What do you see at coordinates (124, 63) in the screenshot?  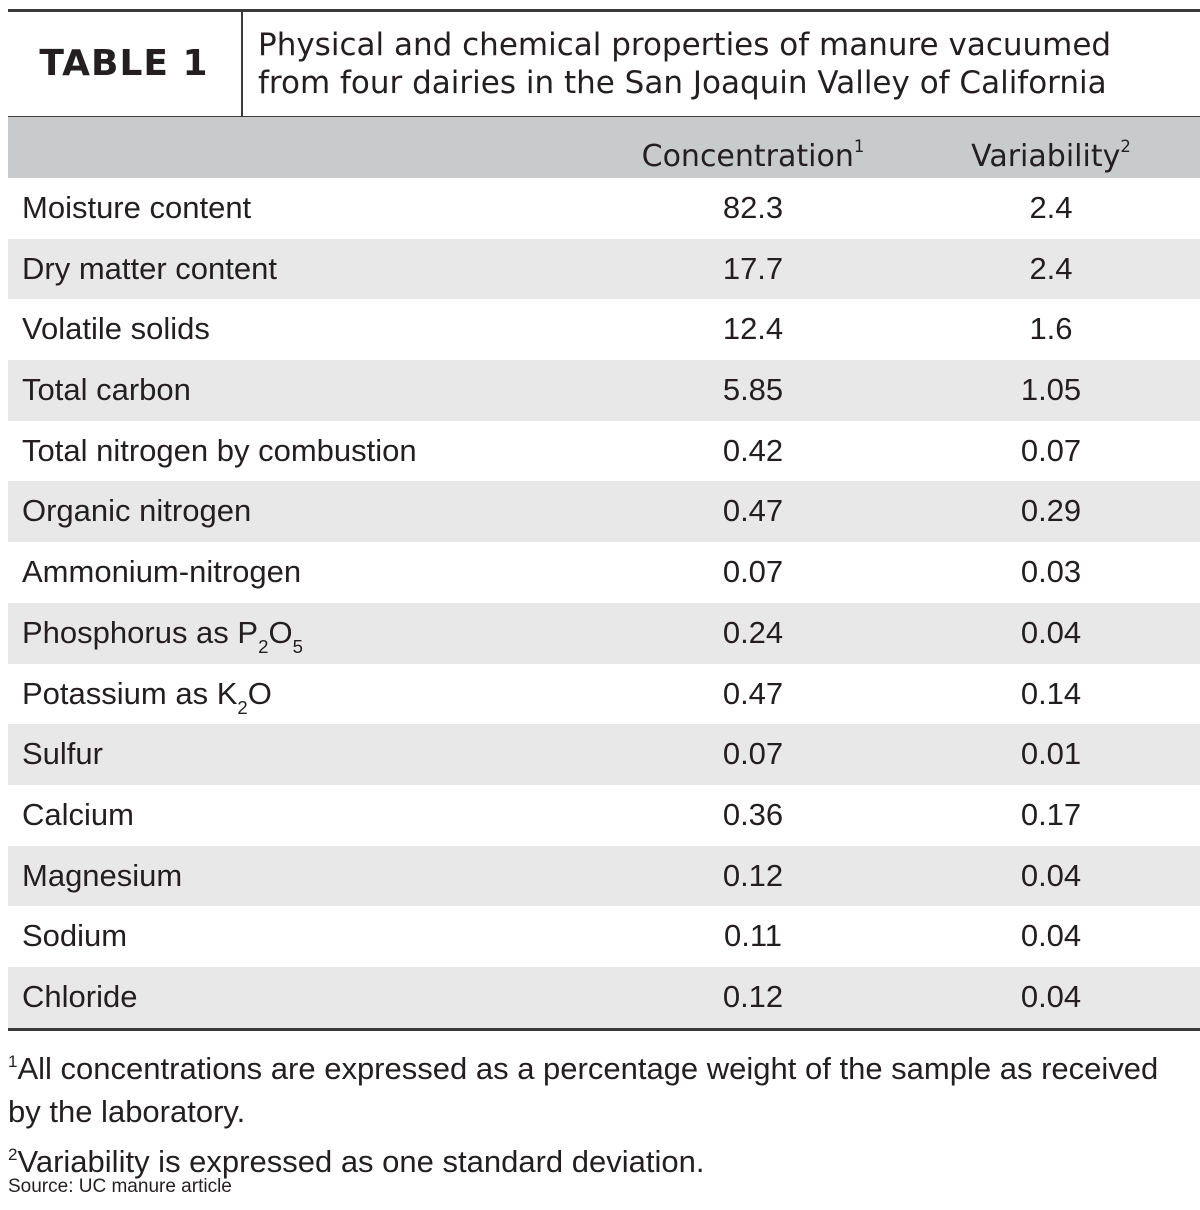 I see `table-label: TABLE 1` at bounding box center [124, 63].